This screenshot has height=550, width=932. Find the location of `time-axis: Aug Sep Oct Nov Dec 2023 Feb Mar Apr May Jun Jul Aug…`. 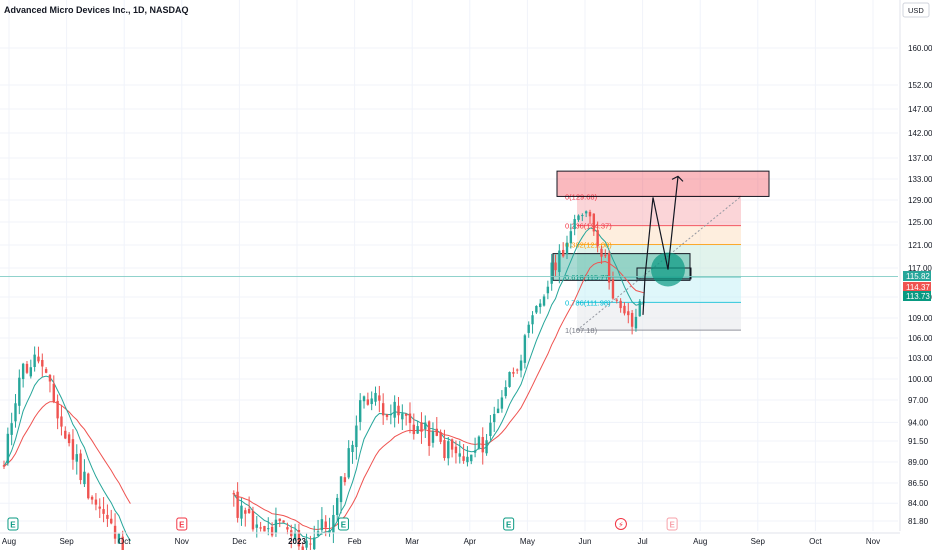

time-axis: Aug Sep Oct Nov Dec 2023 Feb Mar Apr May Jun Jul Aug… is located at coordinates (450, 539).